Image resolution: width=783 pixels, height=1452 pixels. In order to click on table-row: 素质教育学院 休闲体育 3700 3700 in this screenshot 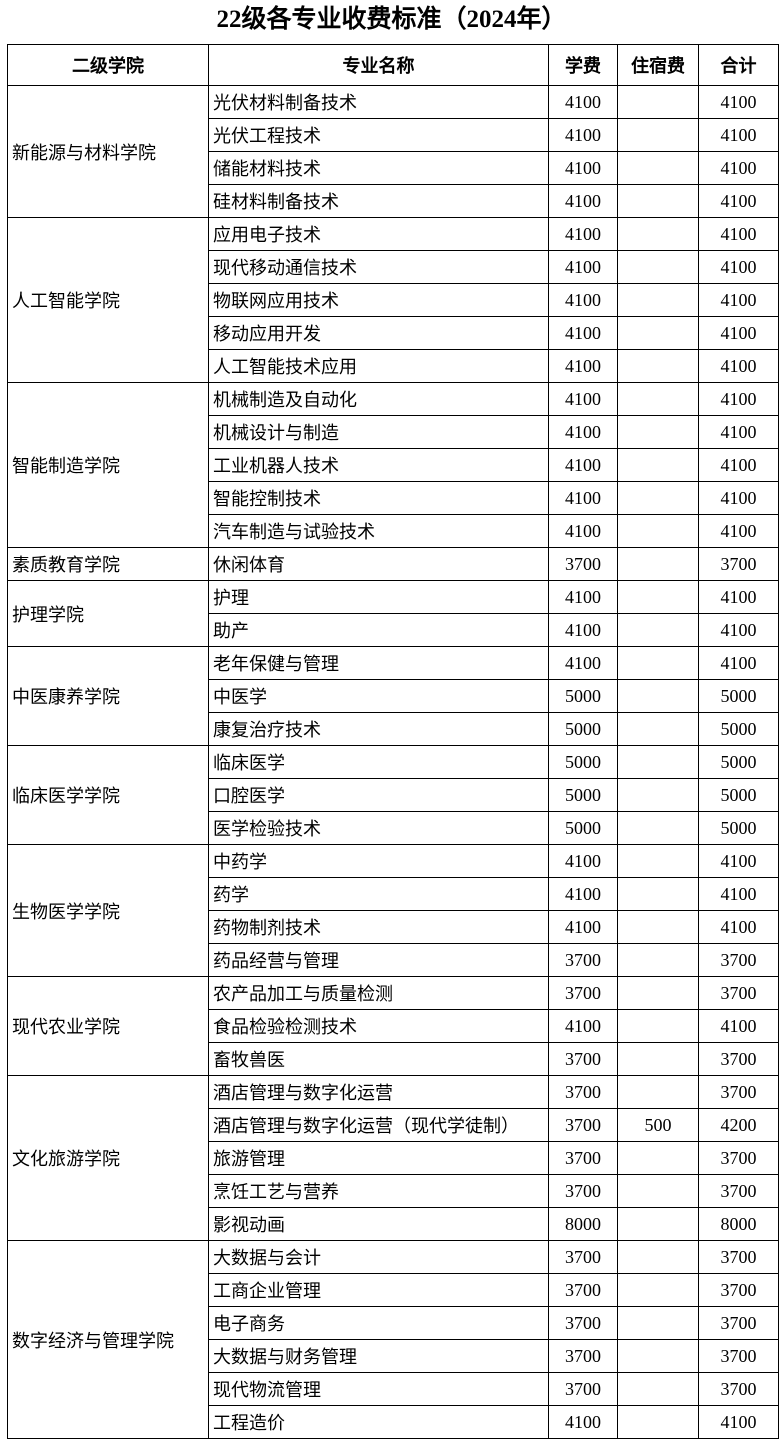, I will do `click(393, 564)`.